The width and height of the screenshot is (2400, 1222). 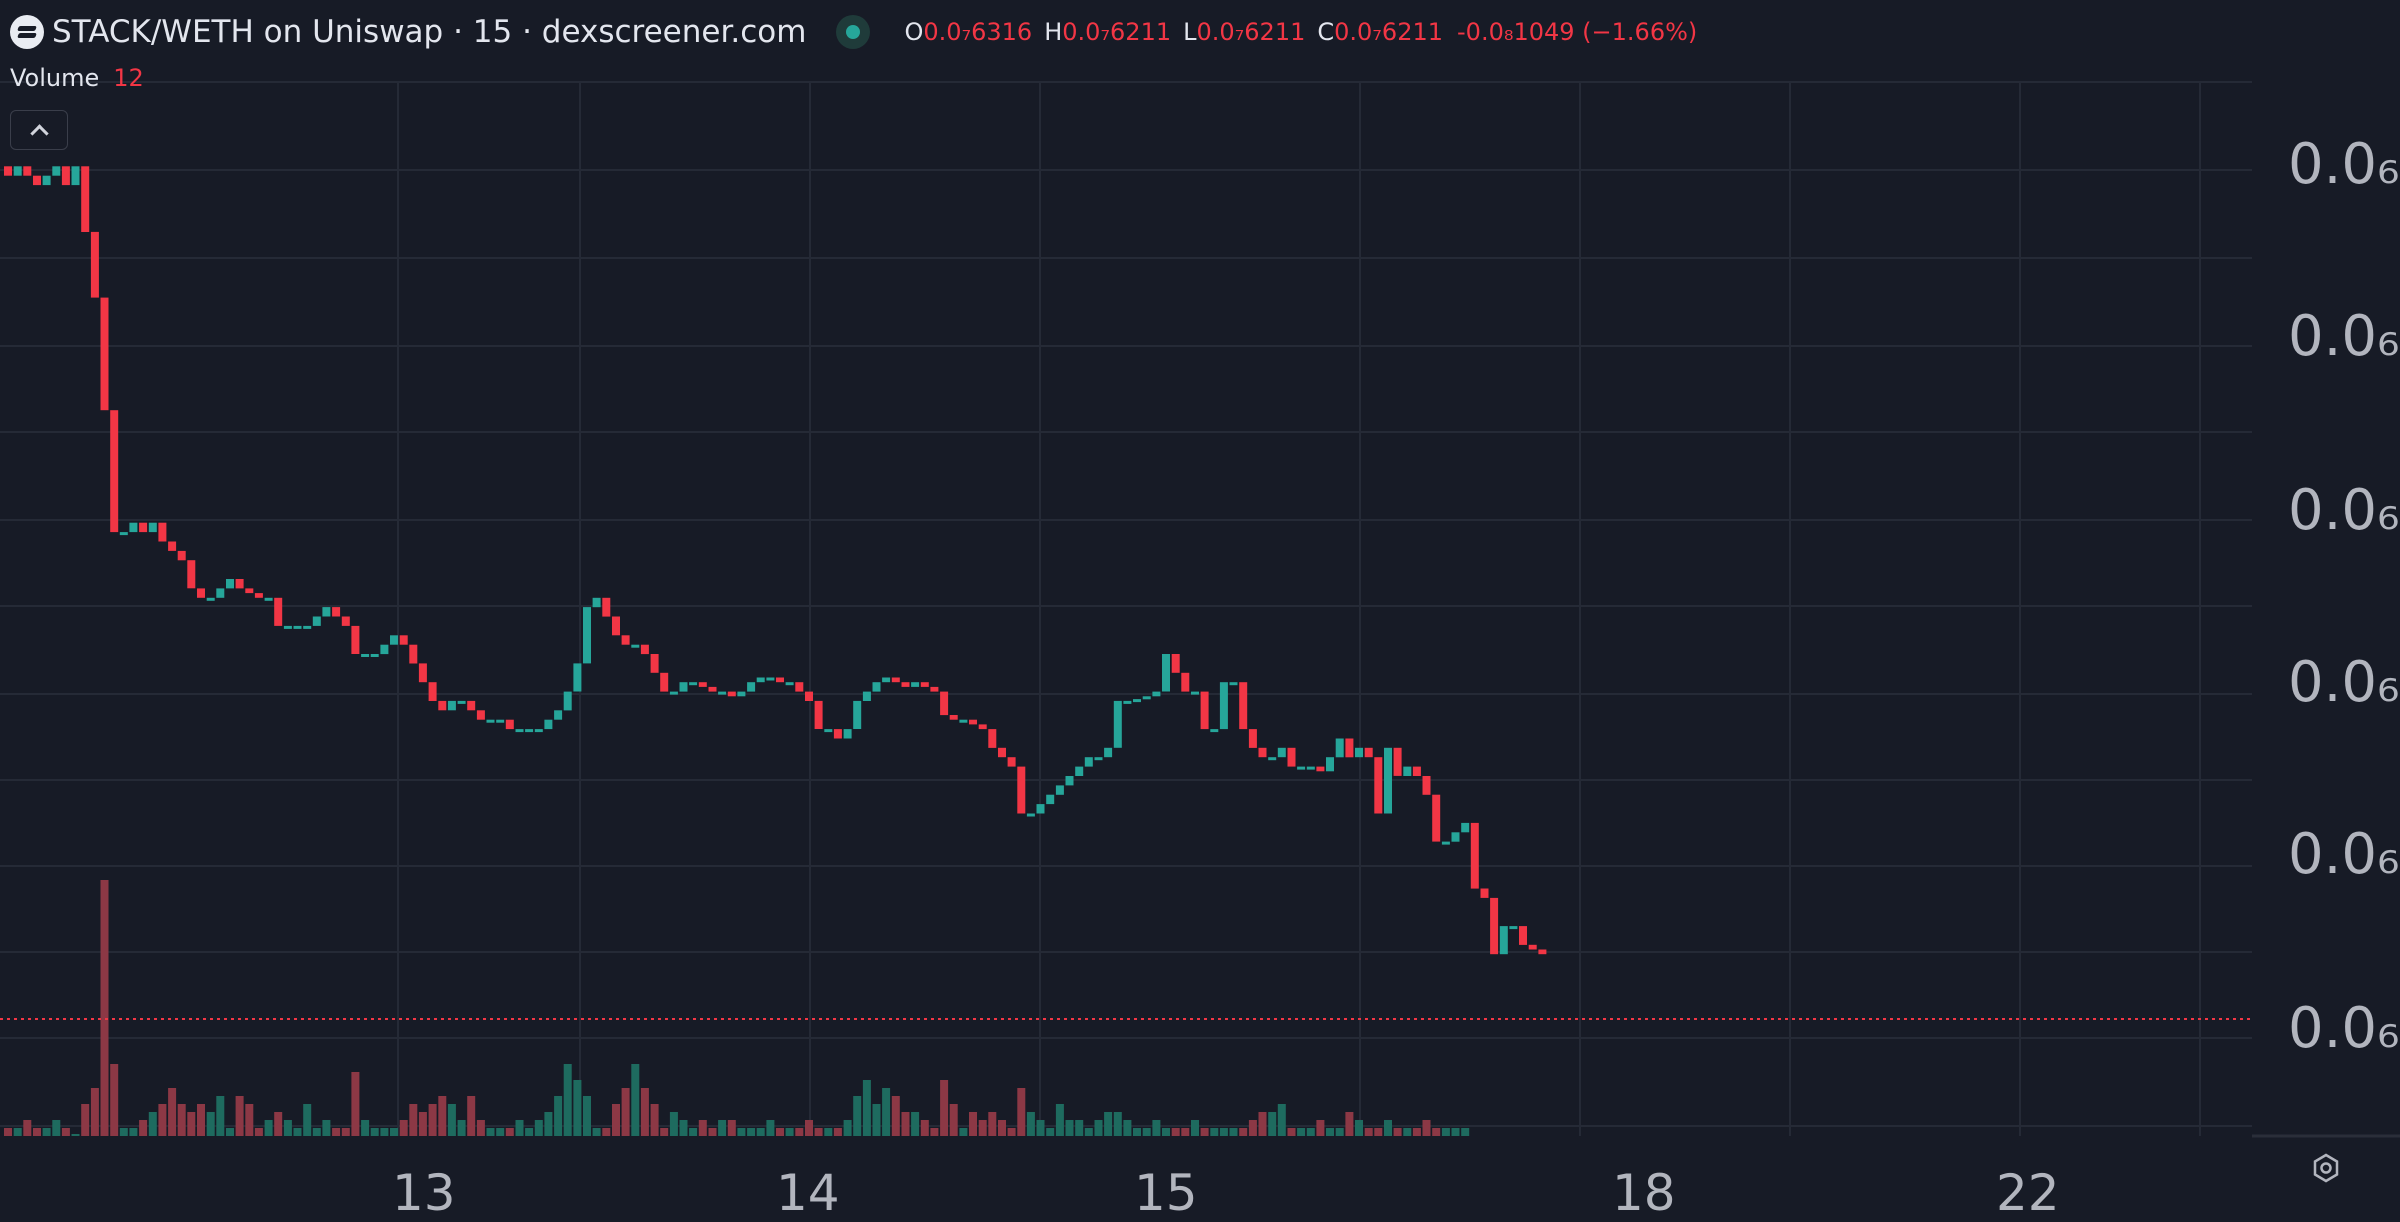 I want to click on x-axis-label: 18, so click(x=1644, y=1193).